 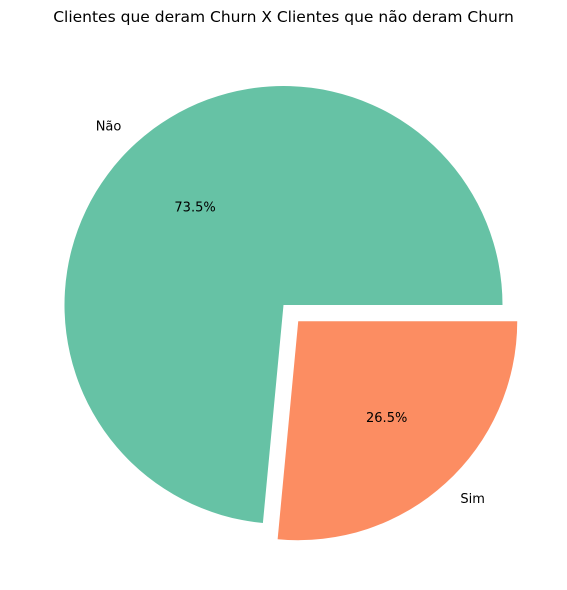 I want to click on pie-percent-label-2: 26.5%, so click(x=386, y=418).